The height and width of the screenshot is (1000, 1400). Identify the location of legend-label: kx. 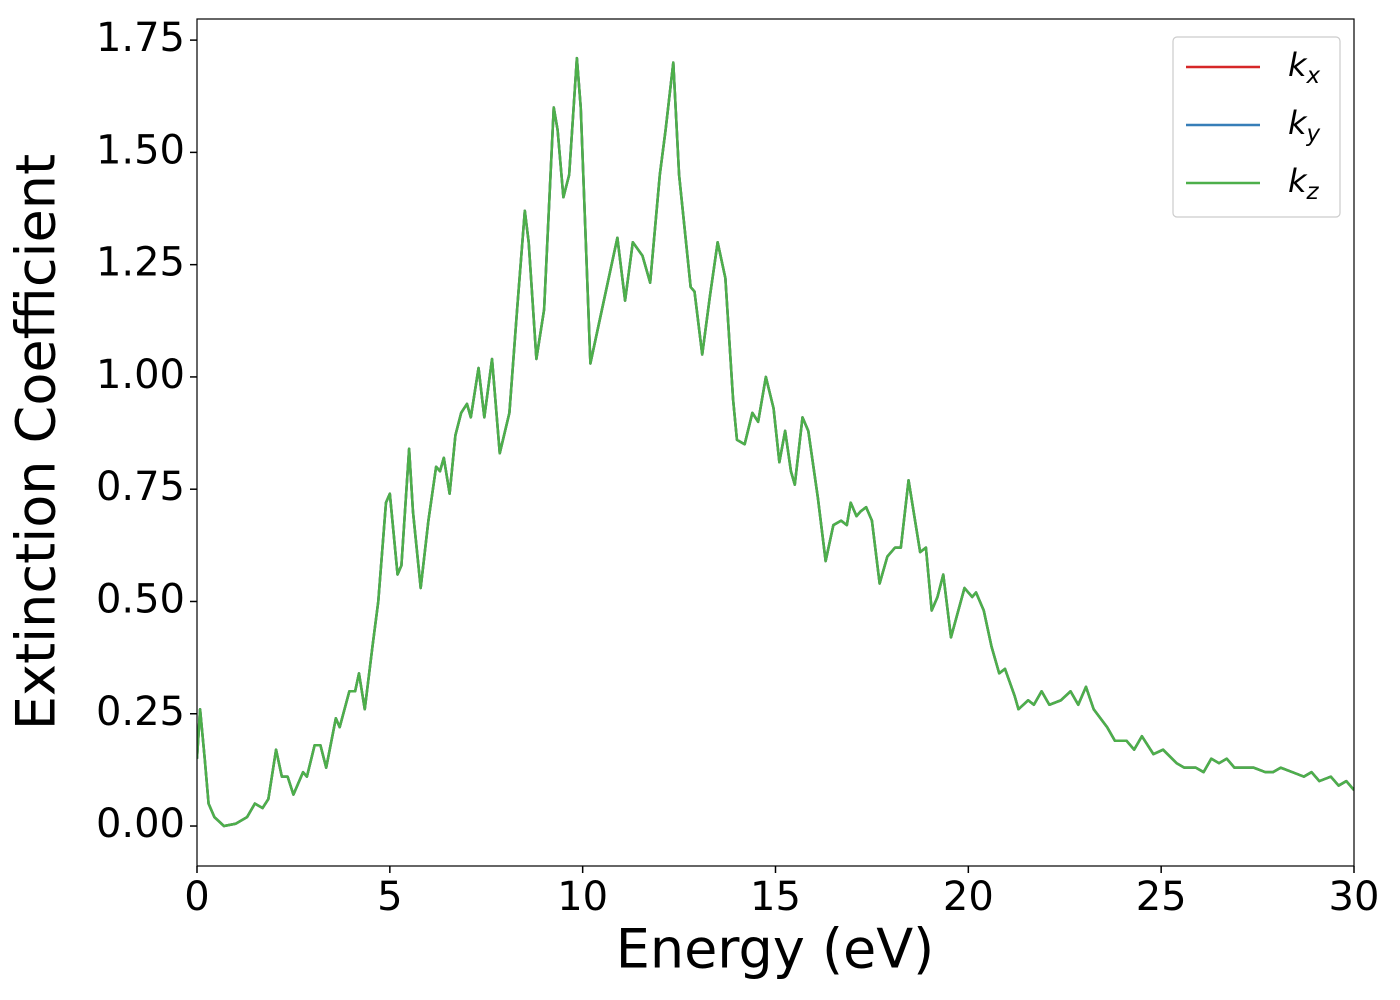
(1304, 67).